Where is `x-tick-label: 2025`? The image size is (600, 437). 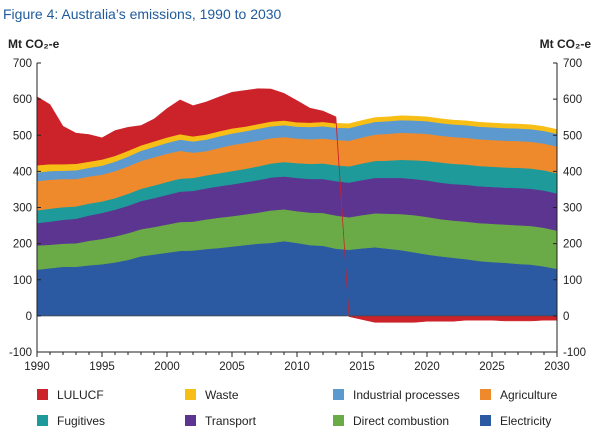 x-tick-label: 2025 is located at coordinates (492, 367).